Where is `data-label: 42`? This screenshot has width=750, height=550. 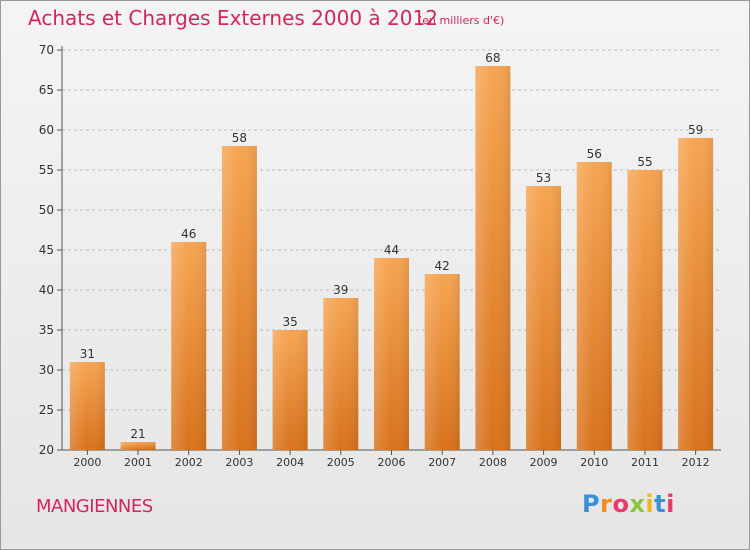 data-label: 42 is located at coordinates (442, 266).